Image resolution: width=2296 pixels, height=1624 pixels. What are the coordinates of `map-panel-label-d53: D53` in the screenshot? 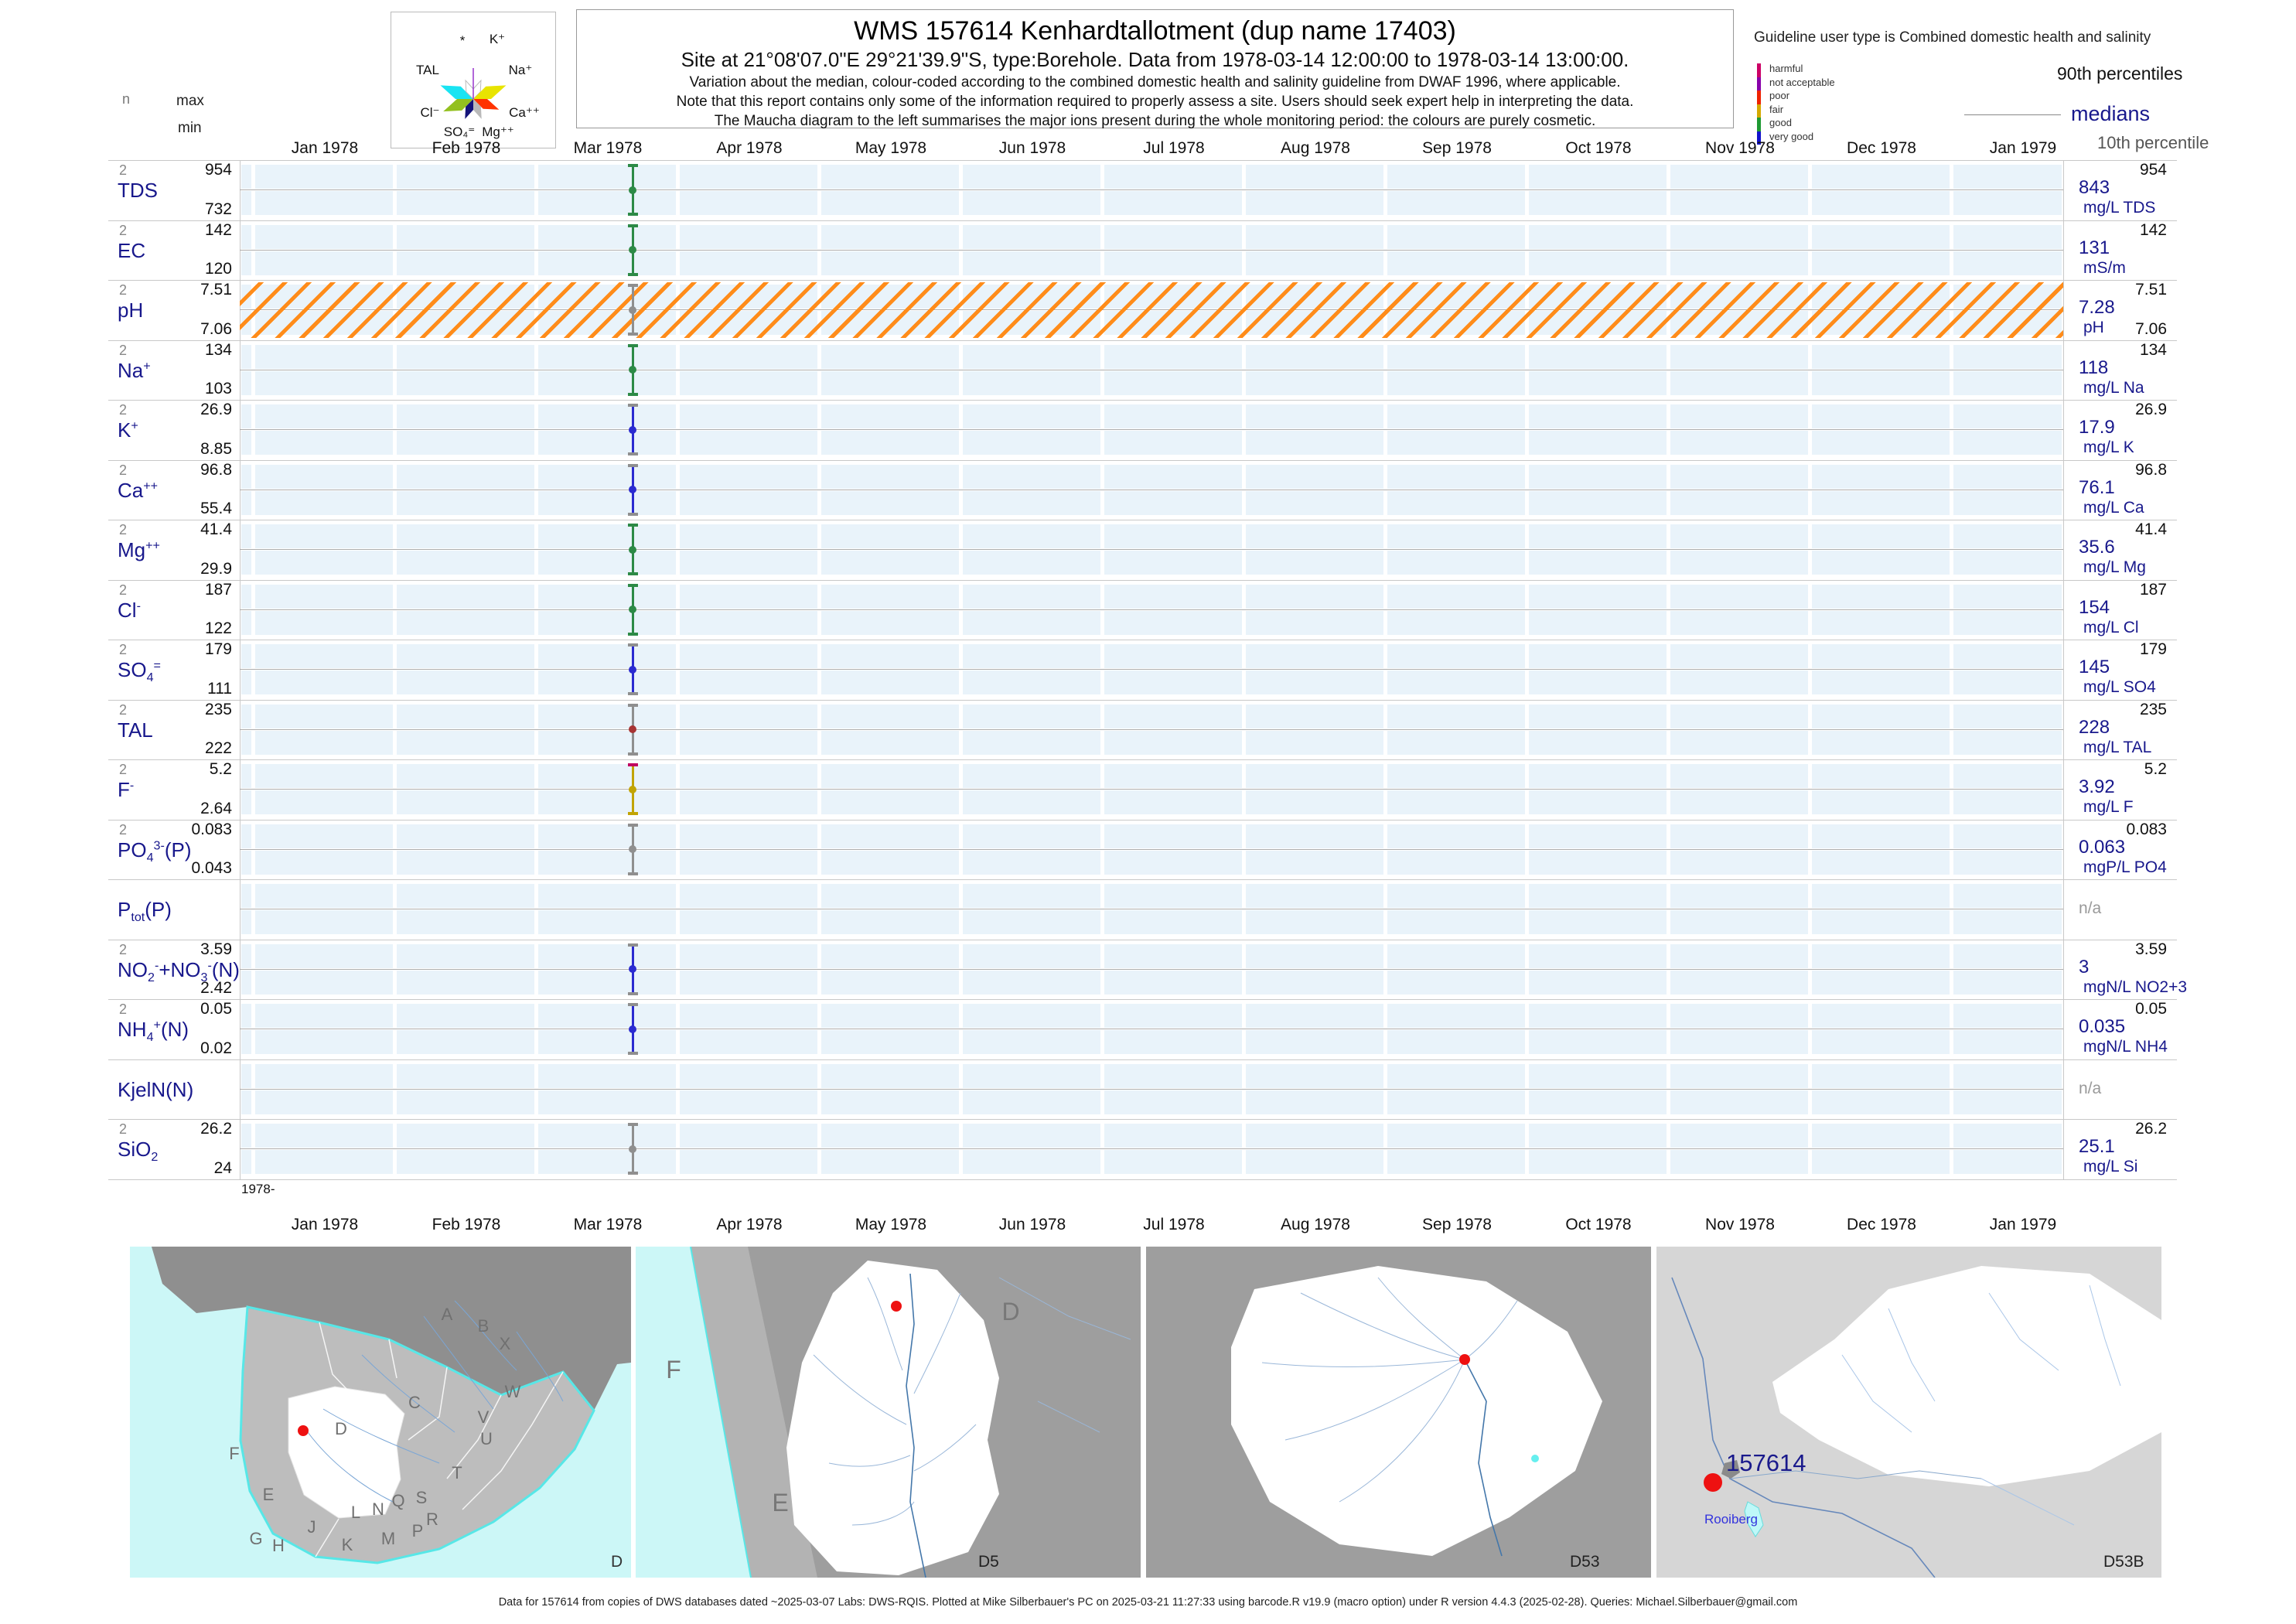 It's located at (1585, 1562).